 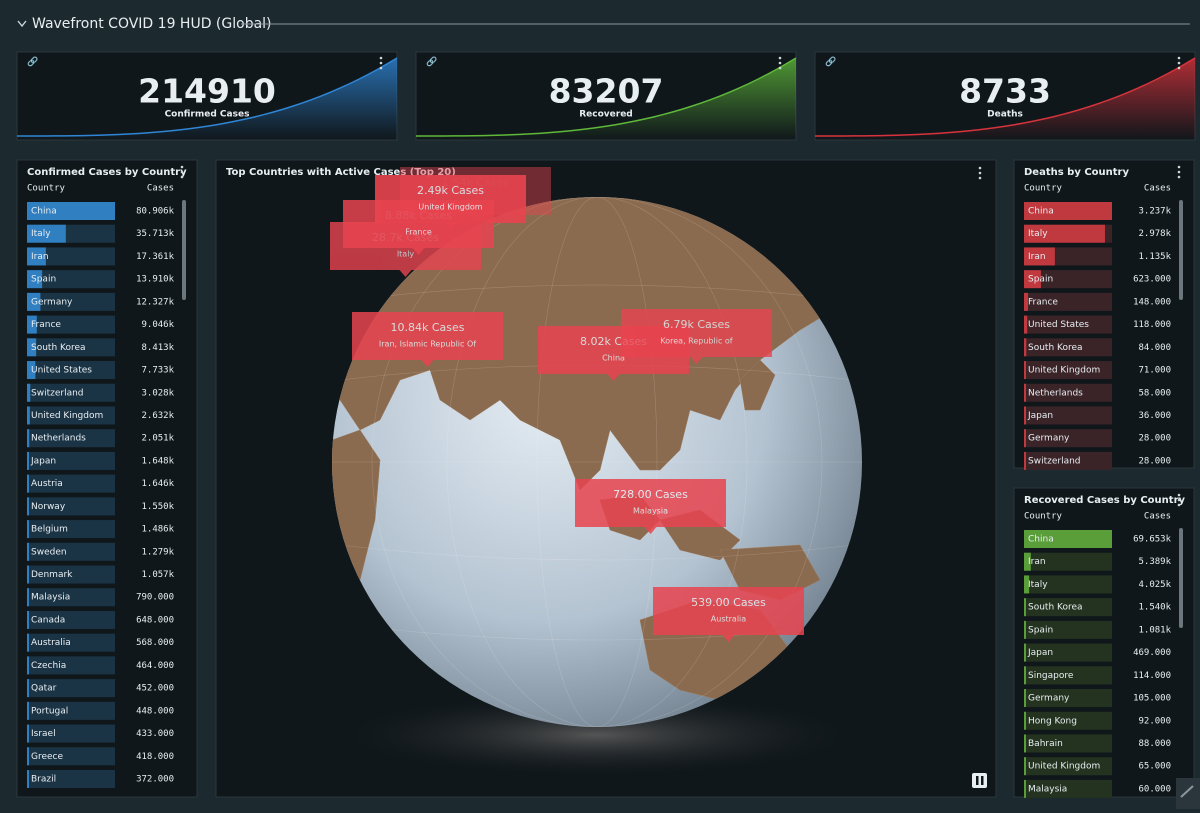 What do you see at coordinates (157, 348) in the screenshot?
I see `value-label: 8.413k` at bounding box center [157, 348].